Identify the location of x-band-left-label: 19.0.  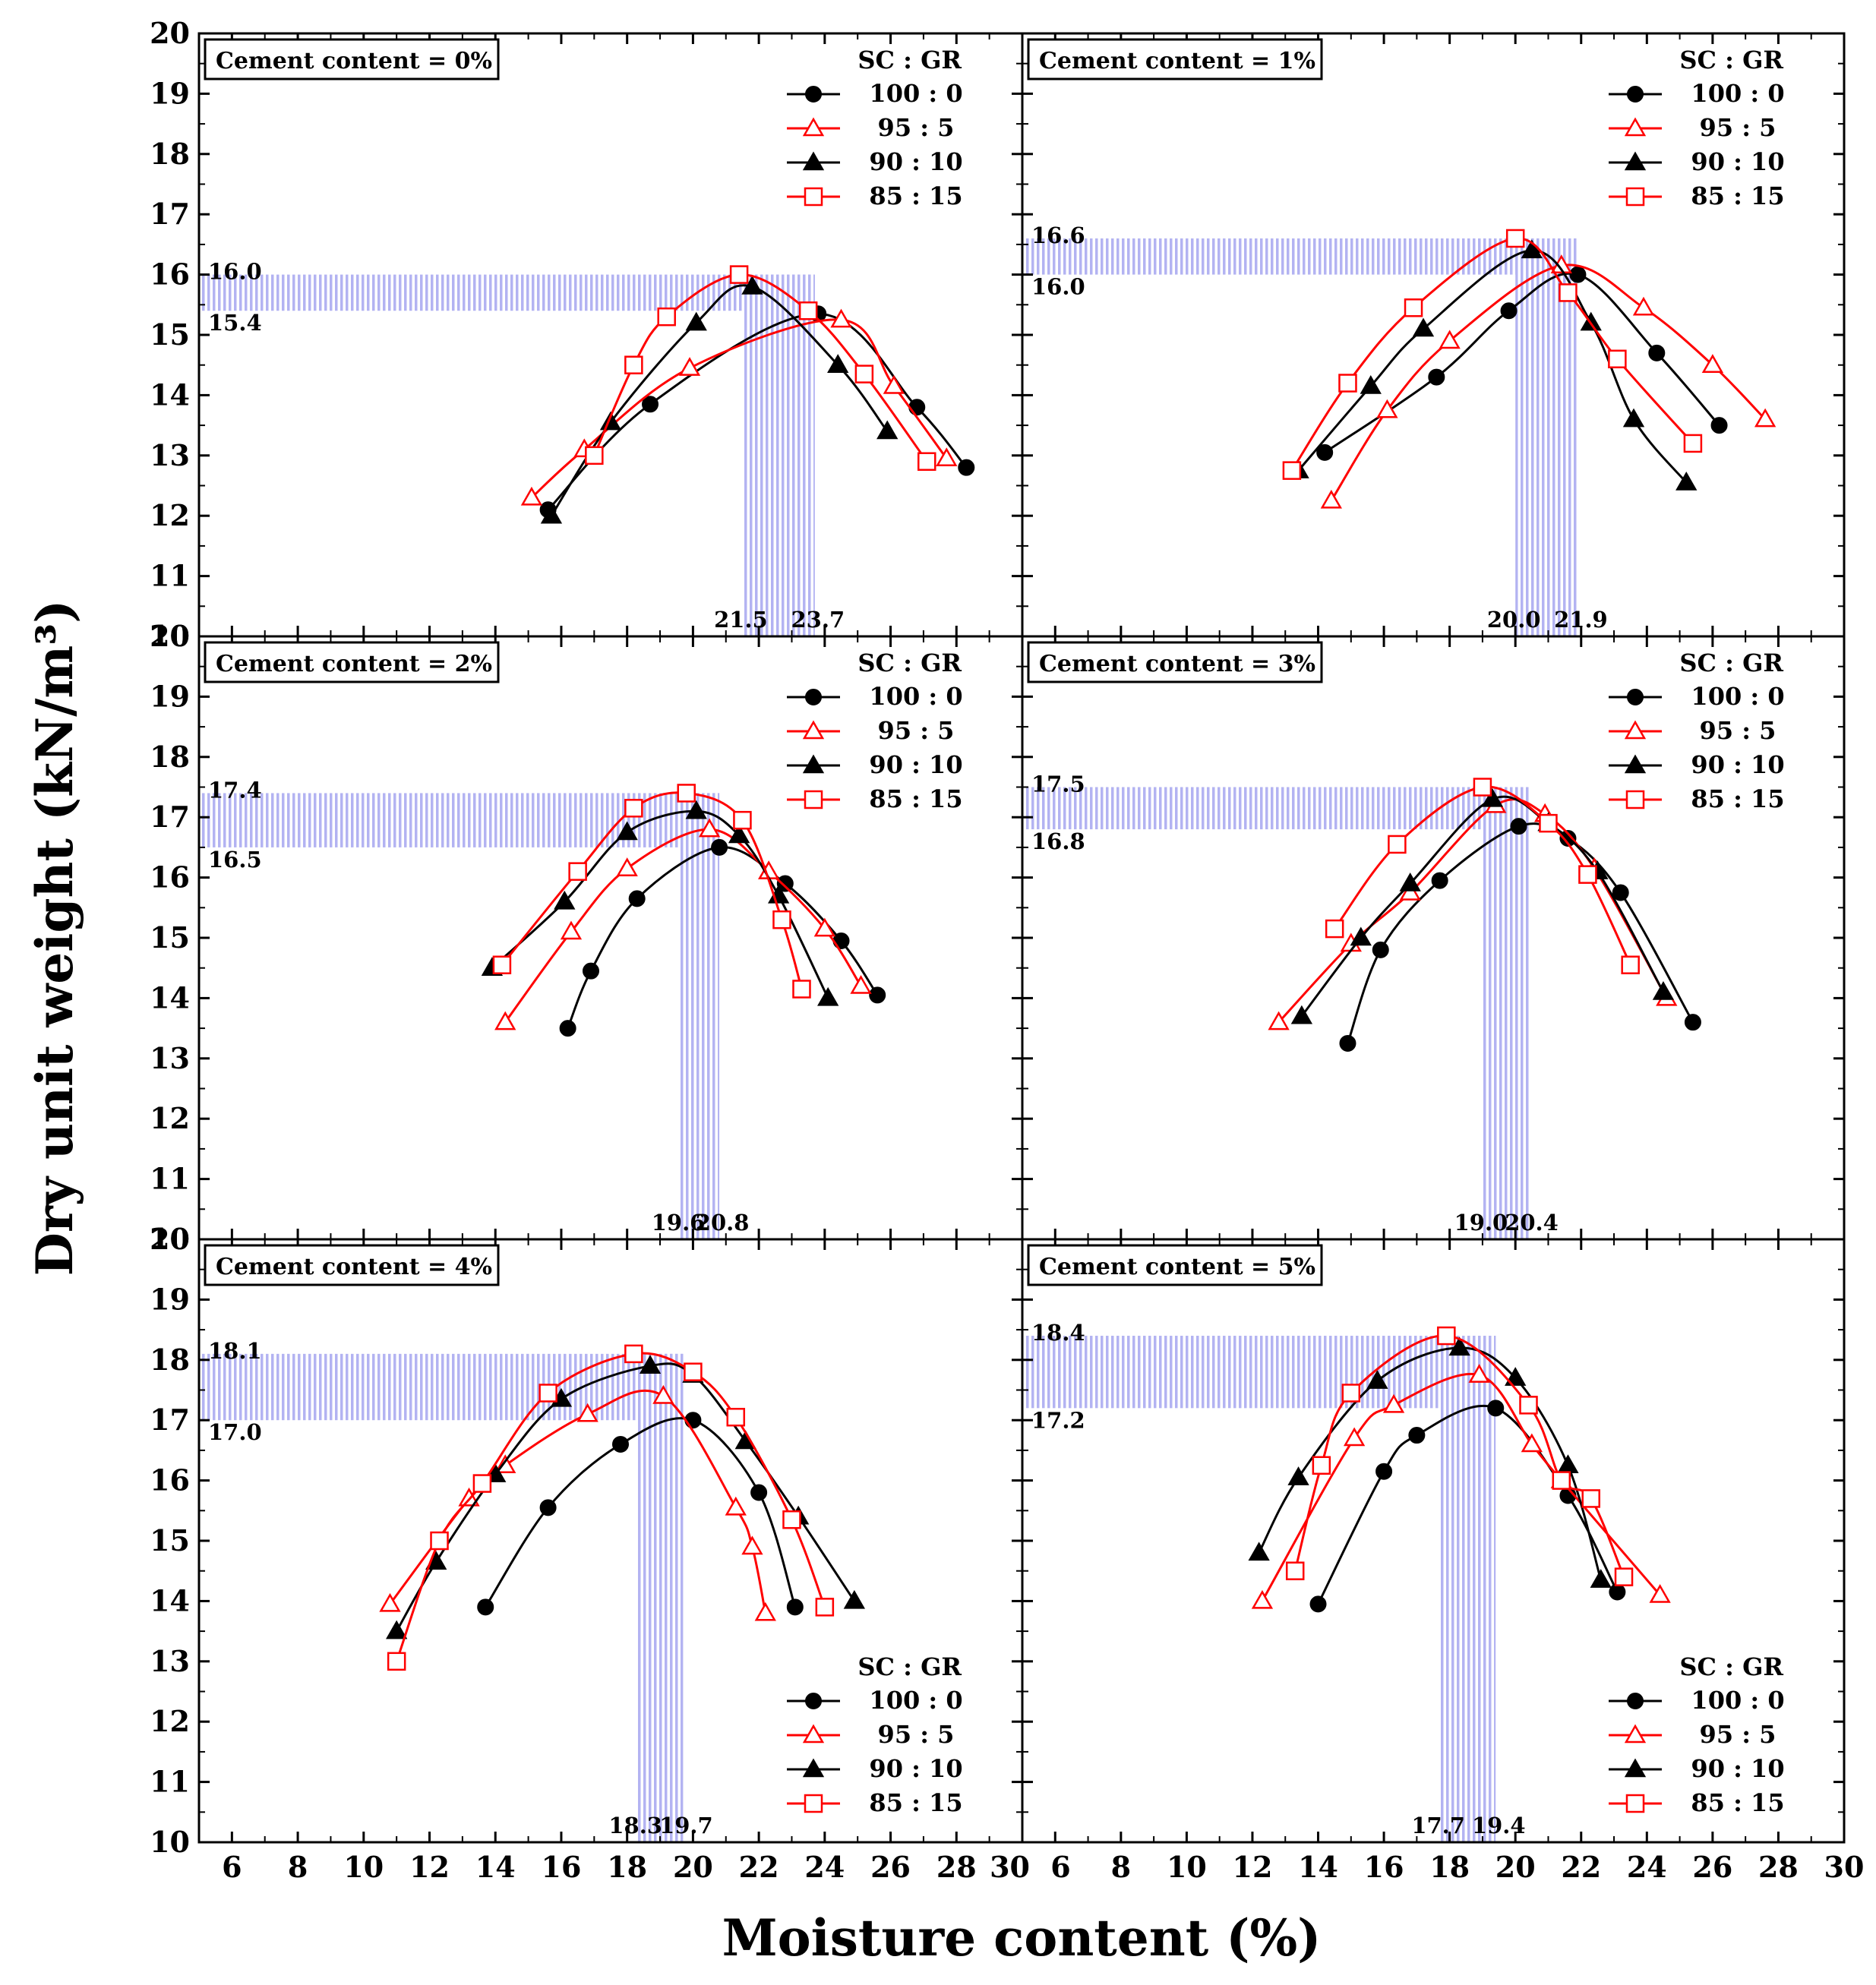
(1481, 1222).